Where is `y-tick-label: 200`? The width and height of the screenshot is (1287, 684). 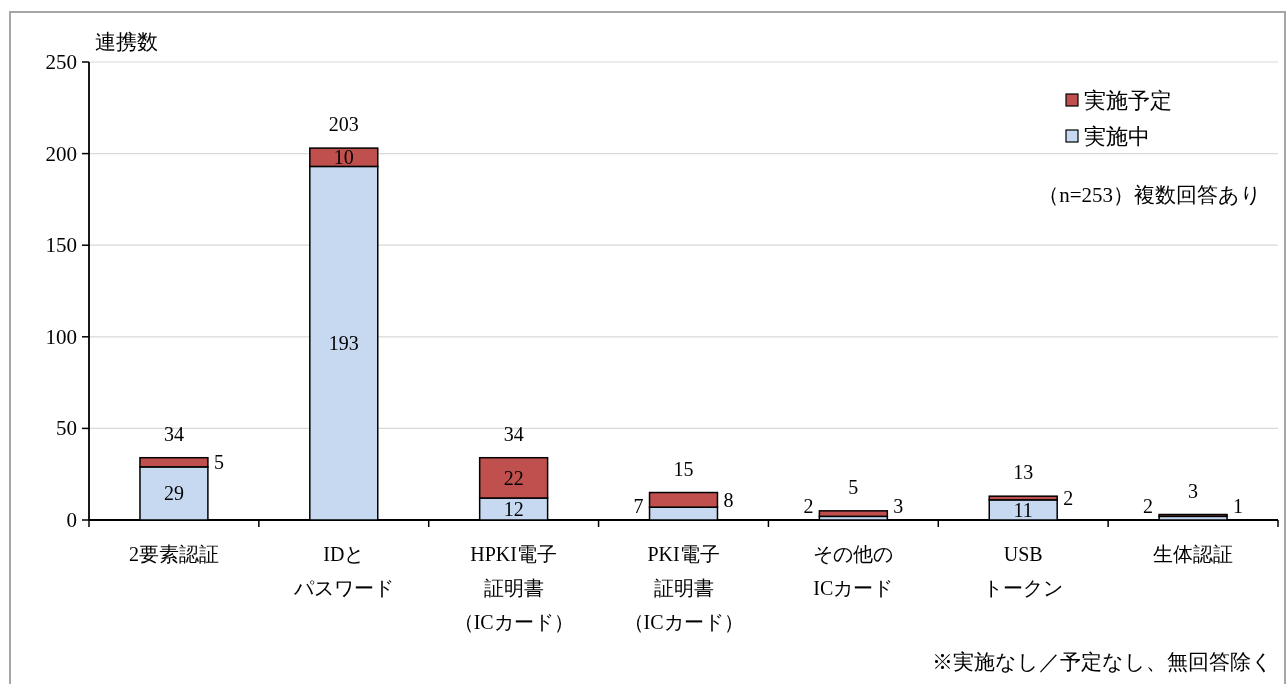
y-tick-label: 200 is located at coordinates (61, 153).